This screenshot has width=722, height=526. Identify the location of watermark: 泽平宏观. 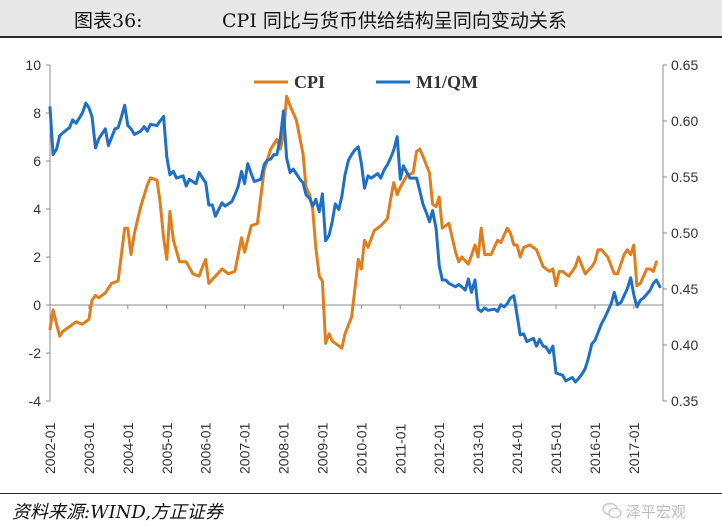
(660, 511).